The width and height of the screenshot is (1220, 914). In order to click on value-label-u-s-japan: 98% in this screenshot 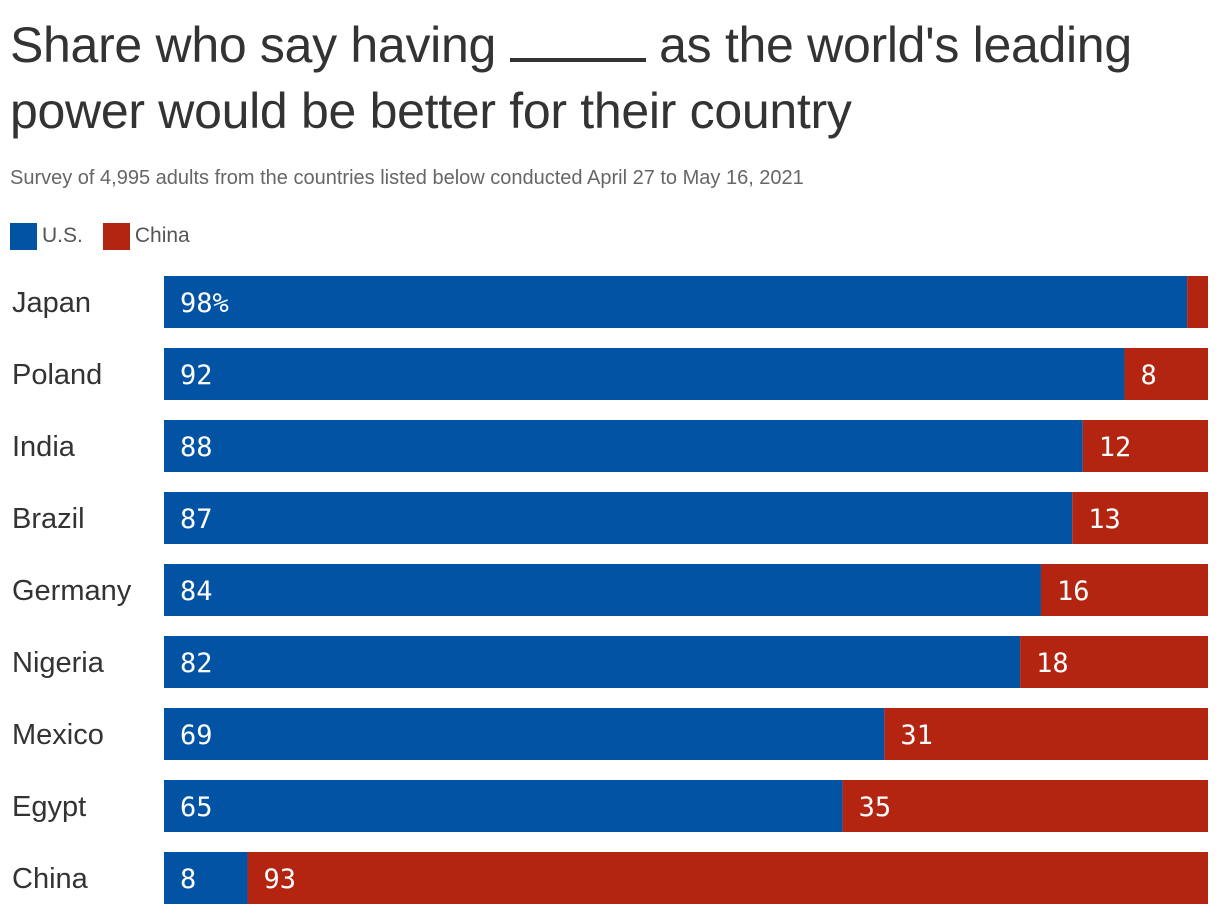, I will do `click(204, 303)`.